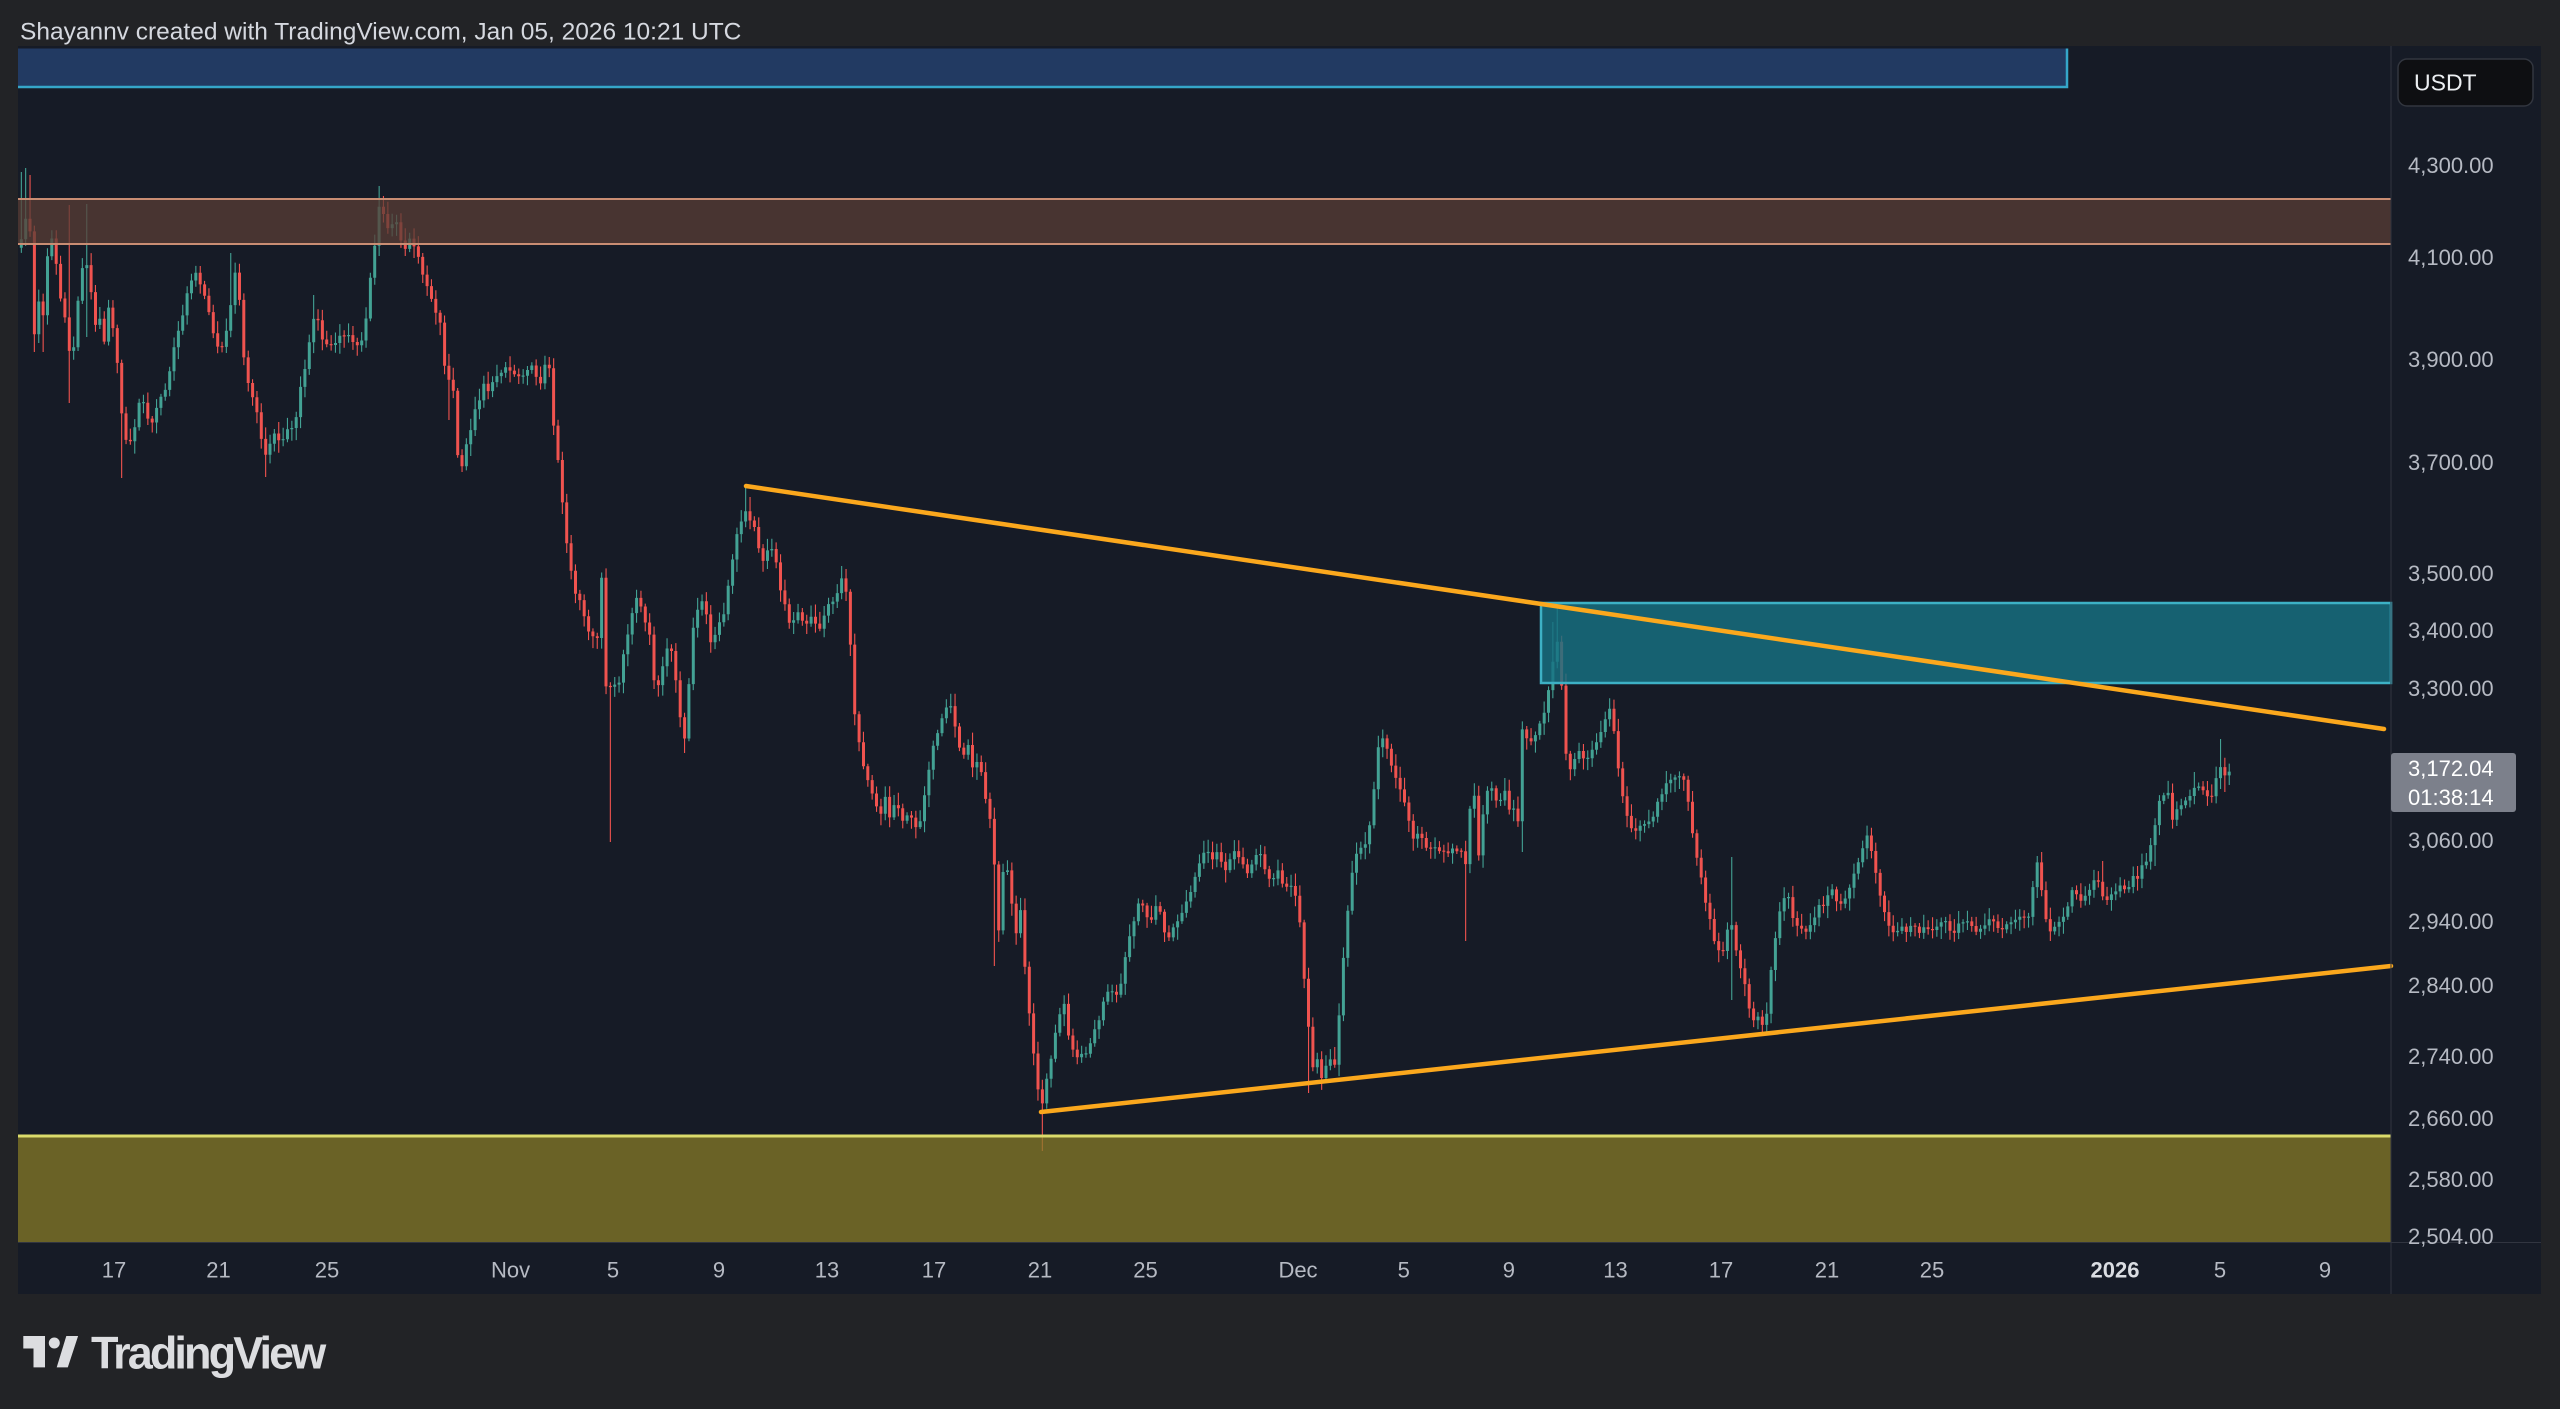 This screenshot has width=2560, height=1409. I want to click on svg-text: Dec, so click(1297, 1270).